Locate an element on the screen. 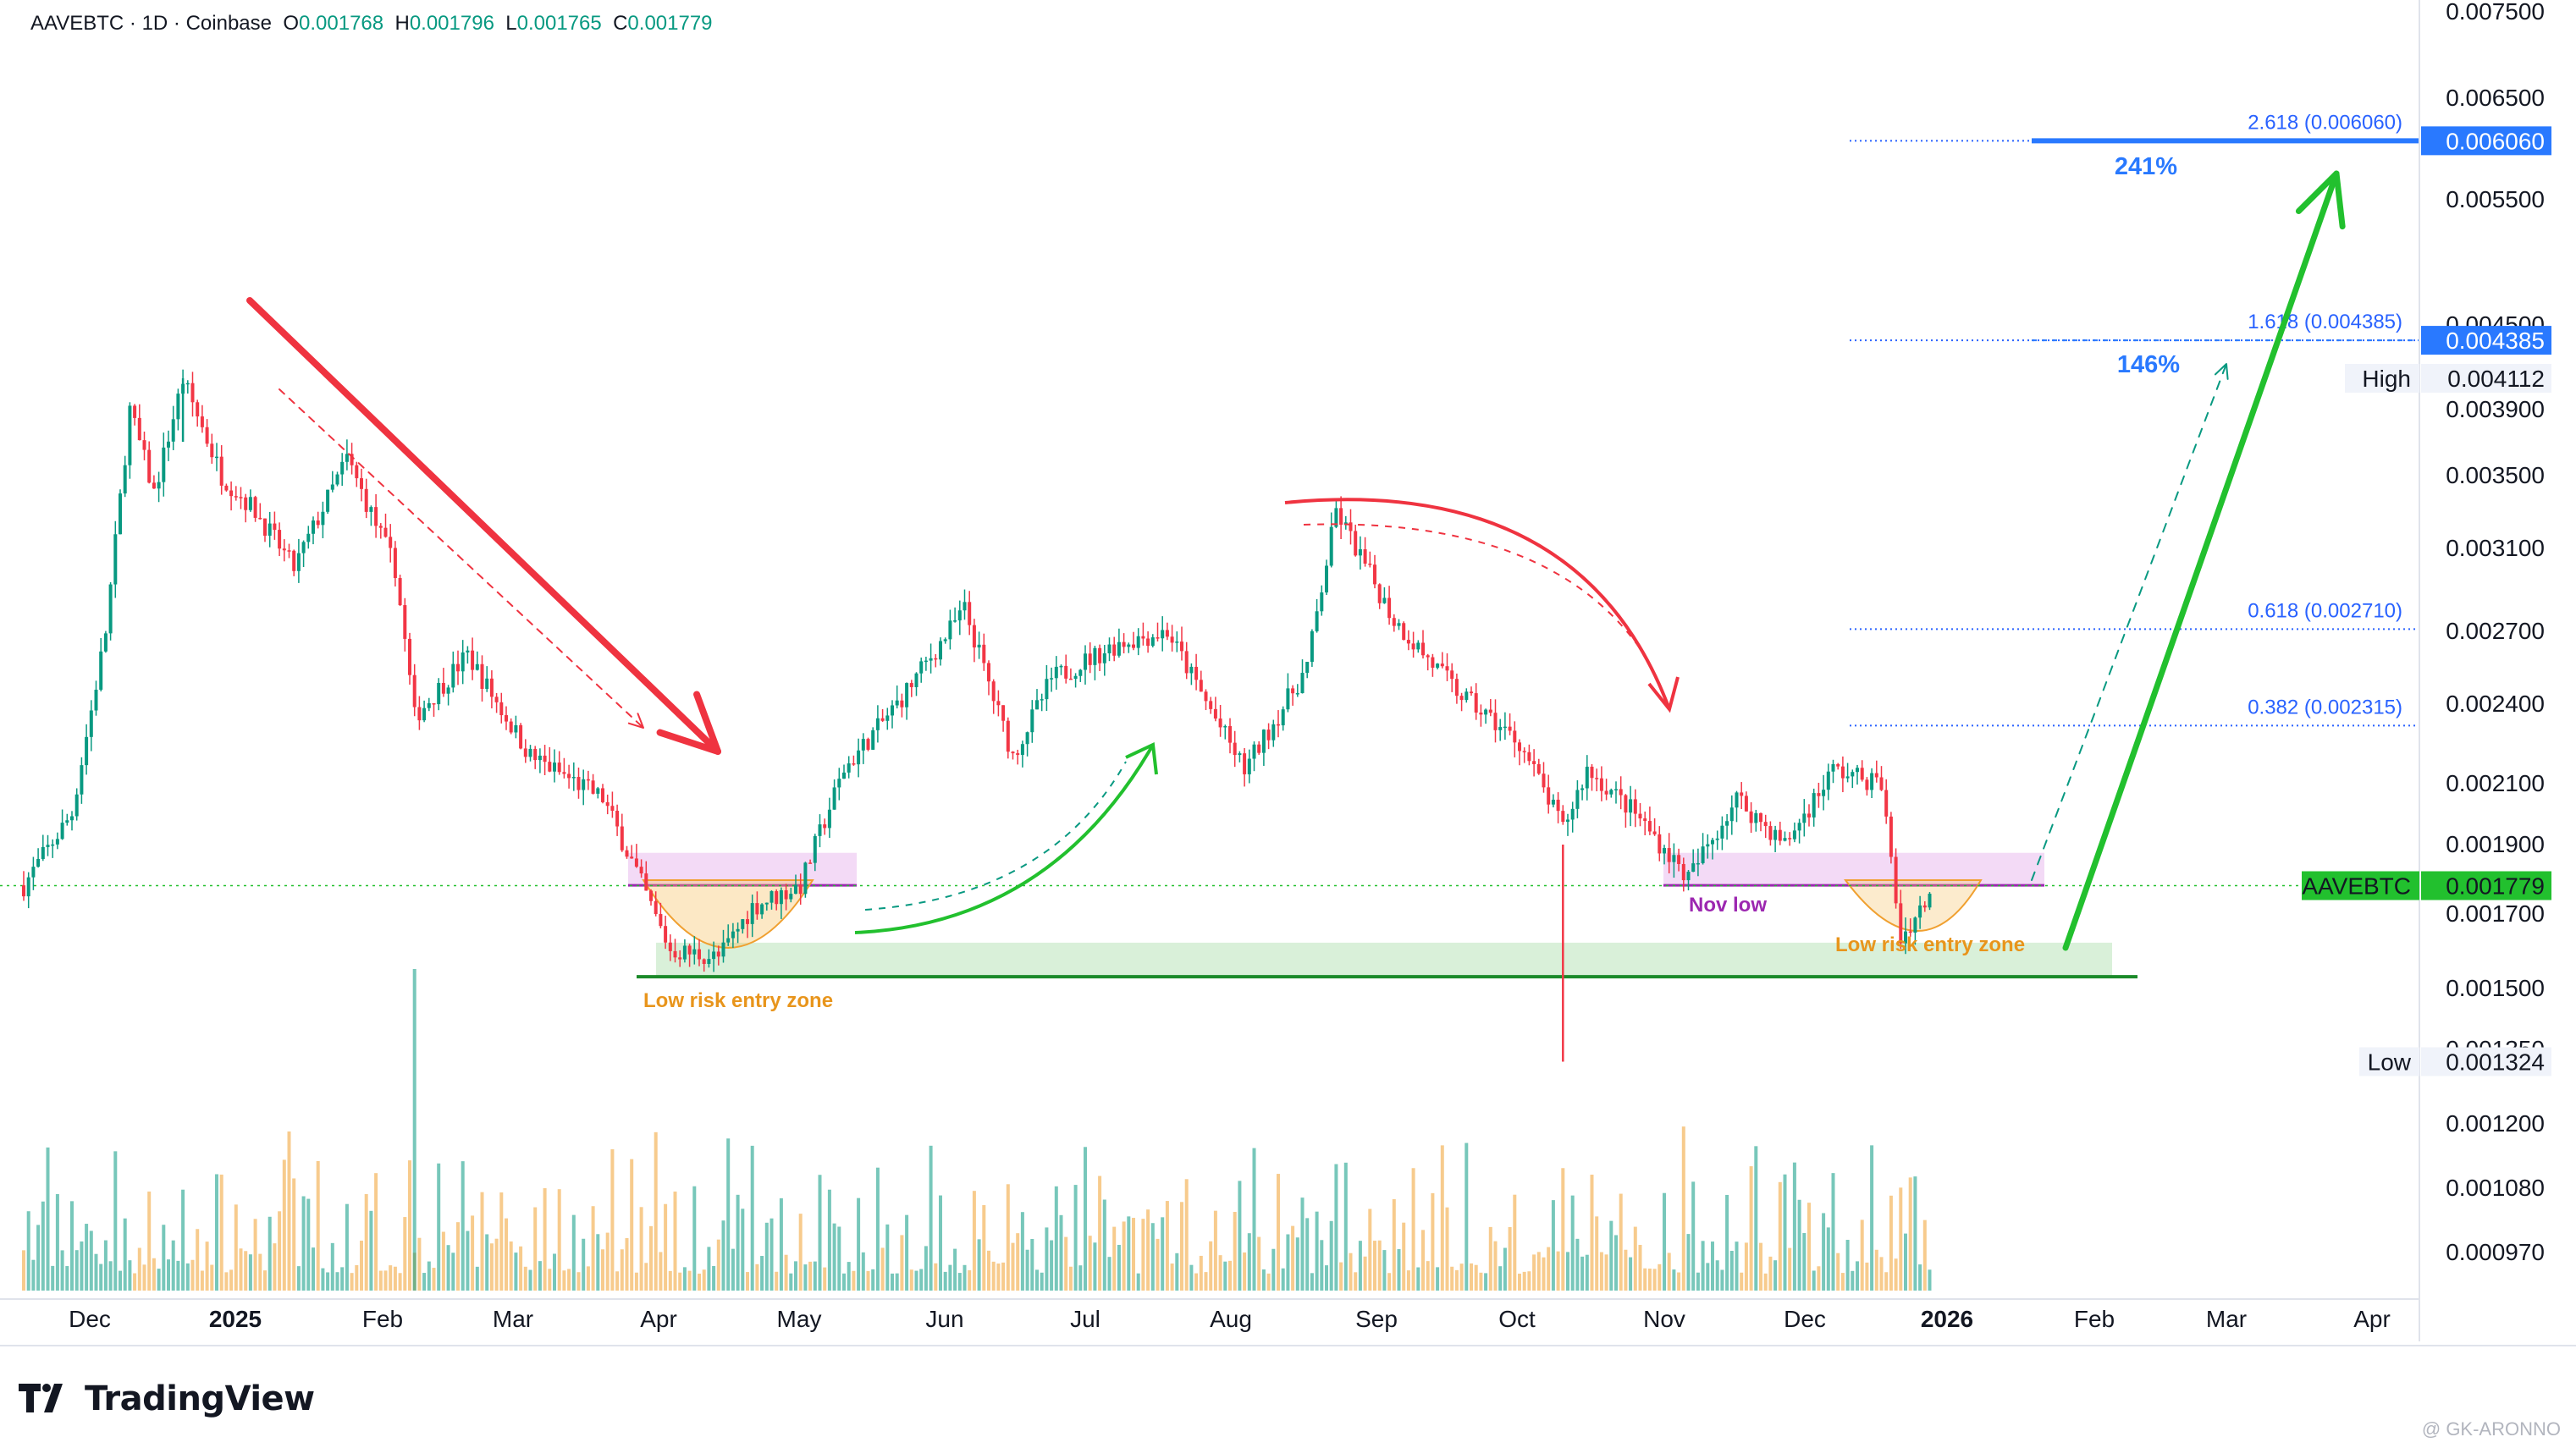 The height and width of the screenshot is (1448, 2576). time-tick-label: Feb is located at coordinates (2094, 1319).